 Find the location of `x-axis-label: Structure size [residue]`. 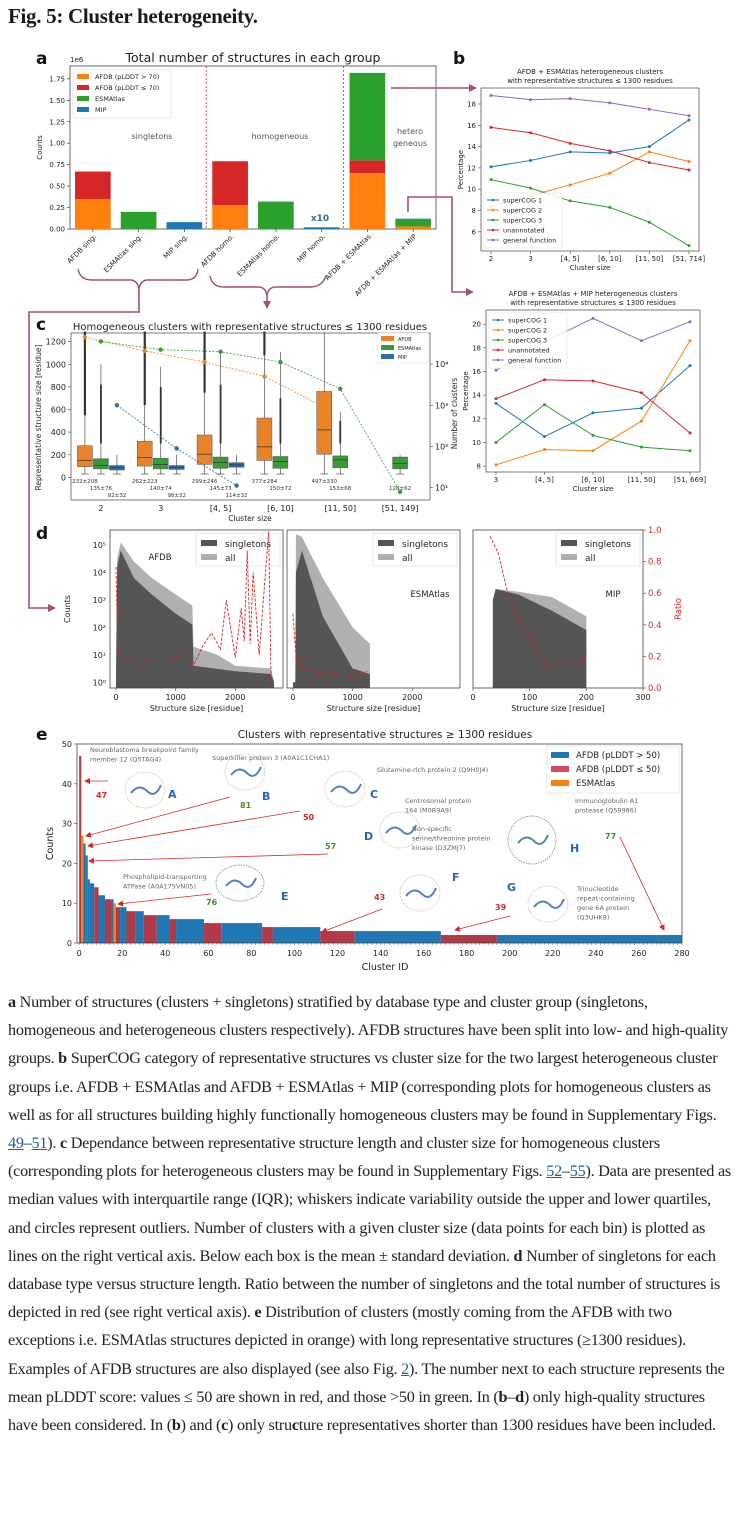

x-axis-label: Structure size [residue] is located at coordinates (197, 708).